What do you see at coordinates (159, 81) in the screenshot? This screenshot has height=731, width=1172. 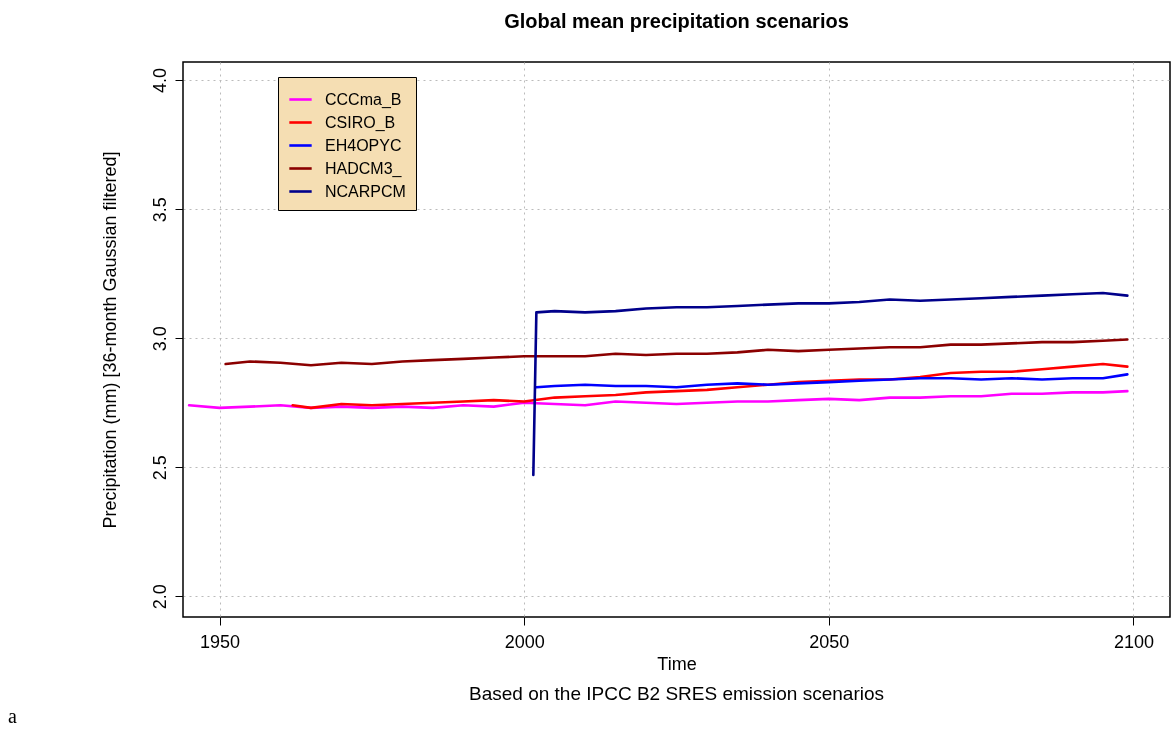 I see `y-tick-label: 4.0` at bounding box center [159, 81].